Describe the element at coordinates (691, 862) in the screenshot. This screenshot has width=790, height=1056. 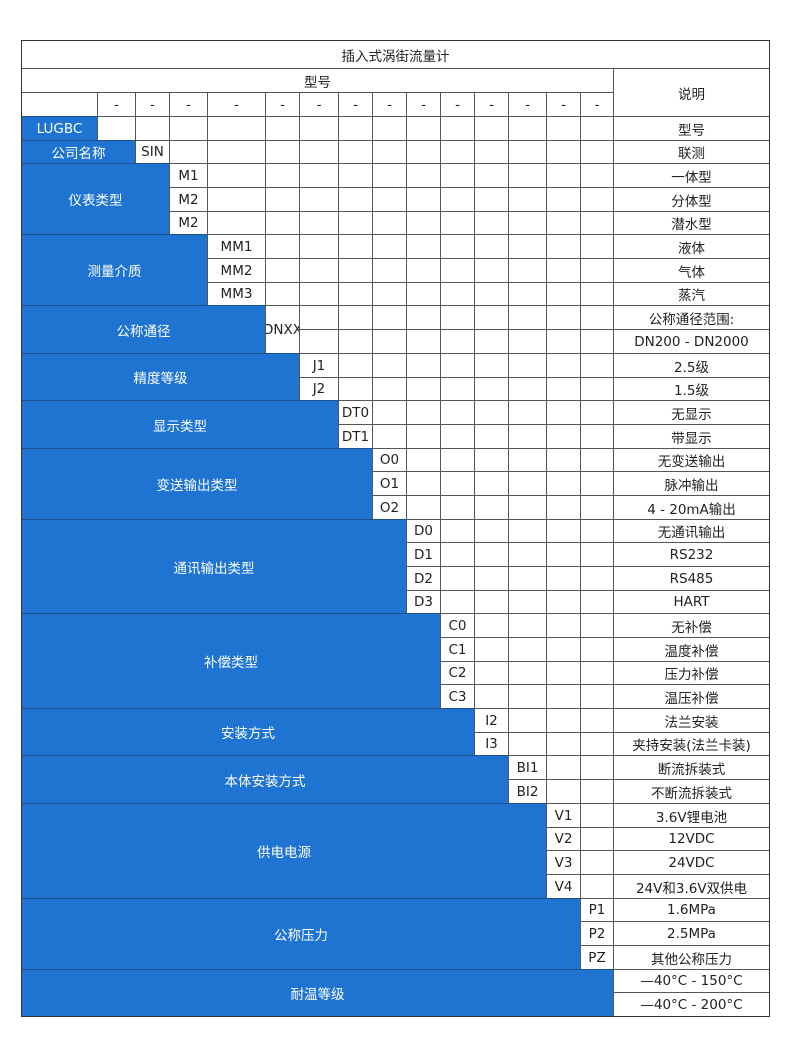
I see `option-description: 24VDC` at that location.